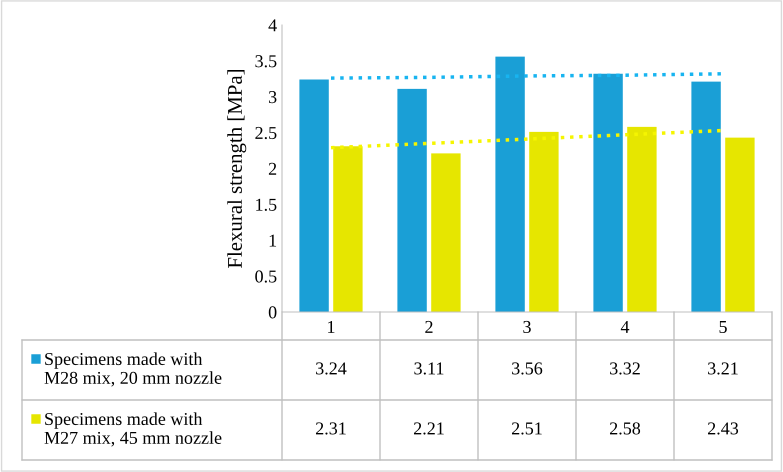  I want to click on y-tick-label: 3, so click(272, 97).